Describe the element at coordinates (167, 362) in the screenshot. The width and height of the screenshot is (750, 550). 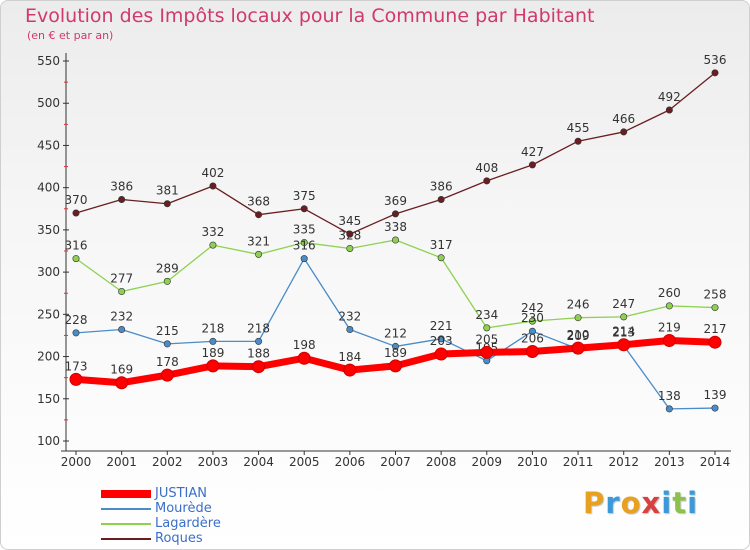
I see `data-label: 178` at that location.